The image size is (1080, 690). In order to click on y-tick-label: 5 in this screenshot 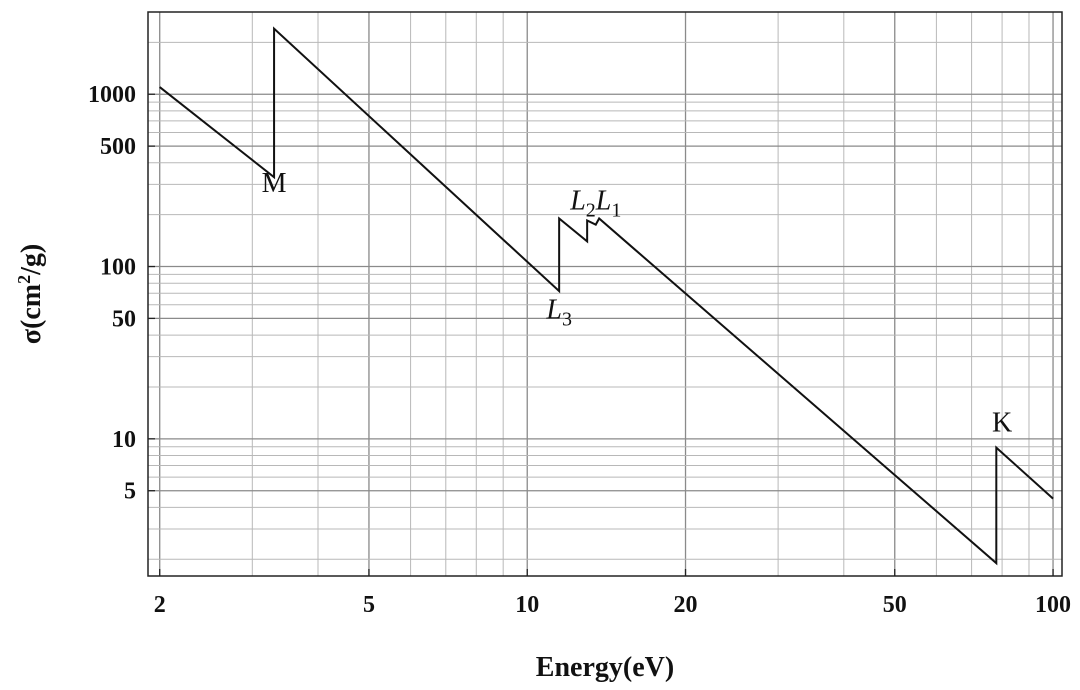, I will do `click(130, 492)`.